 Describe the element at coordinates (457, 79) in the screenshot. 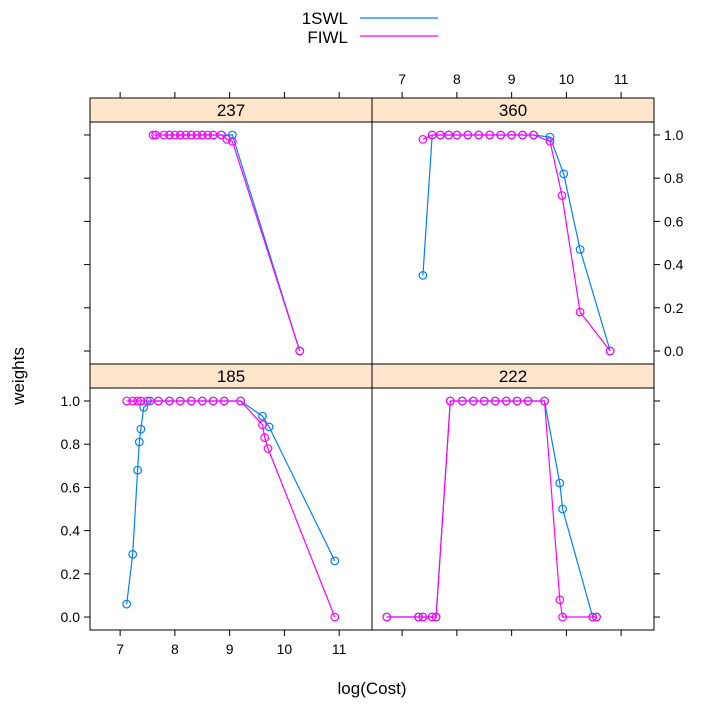

I see `x-tick-label-top-1: 8` at that location.